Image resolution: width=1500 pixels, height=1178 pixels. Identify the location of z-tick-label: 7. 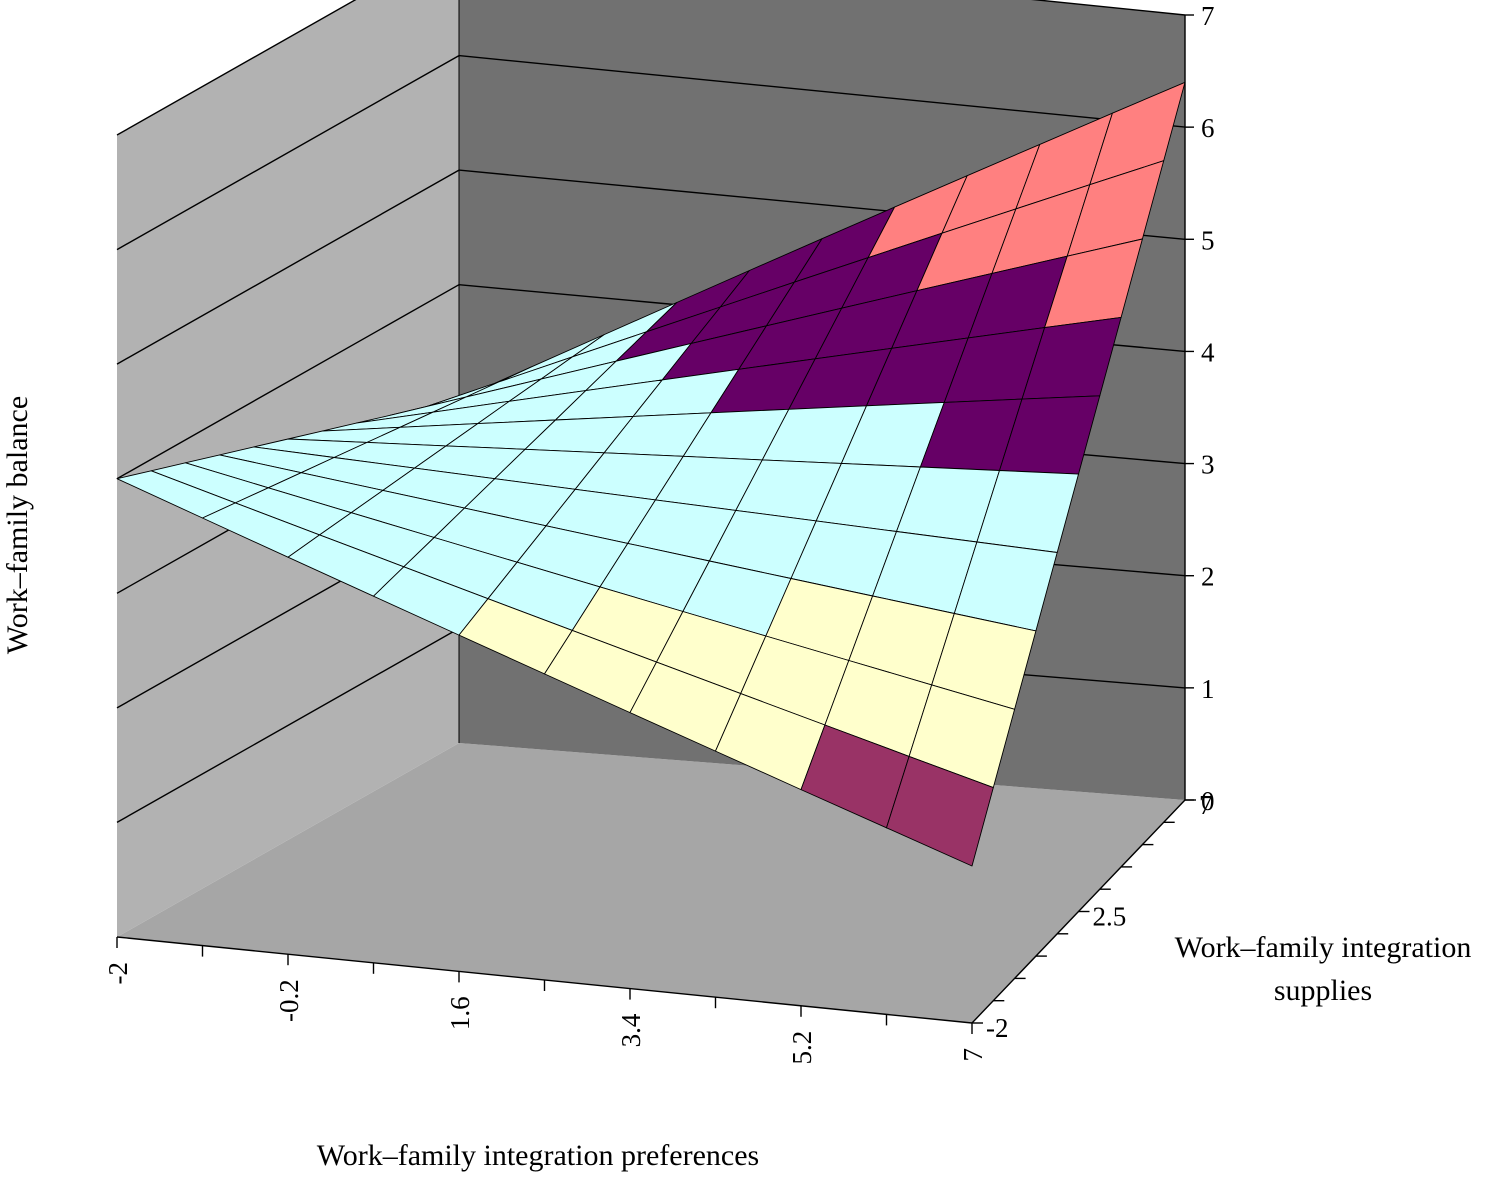
(1208, 16).